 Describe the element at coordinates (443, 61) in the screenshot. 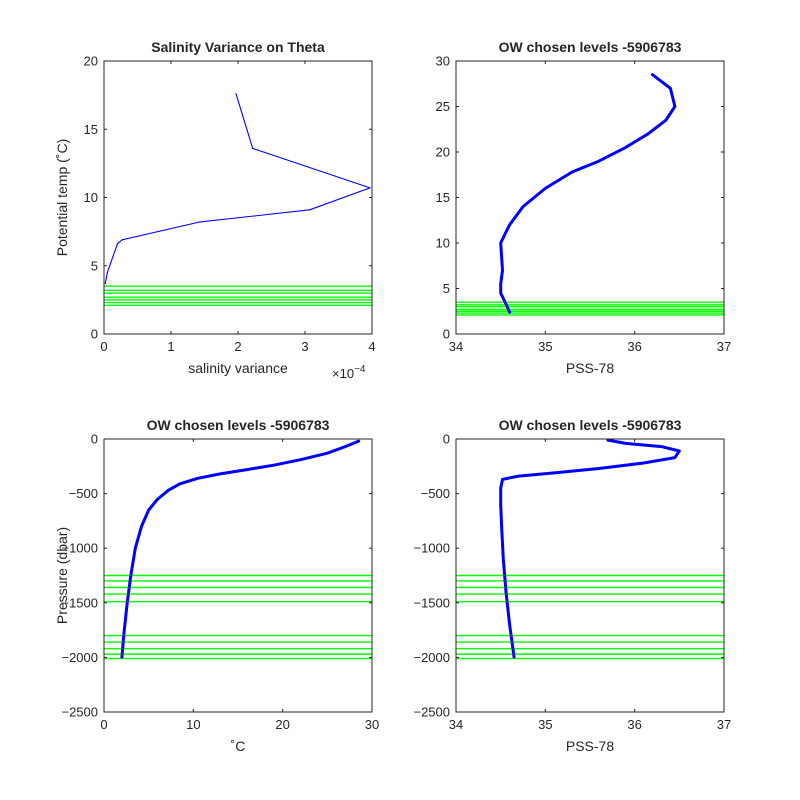

I see `y-tick-label: 30` at that location.